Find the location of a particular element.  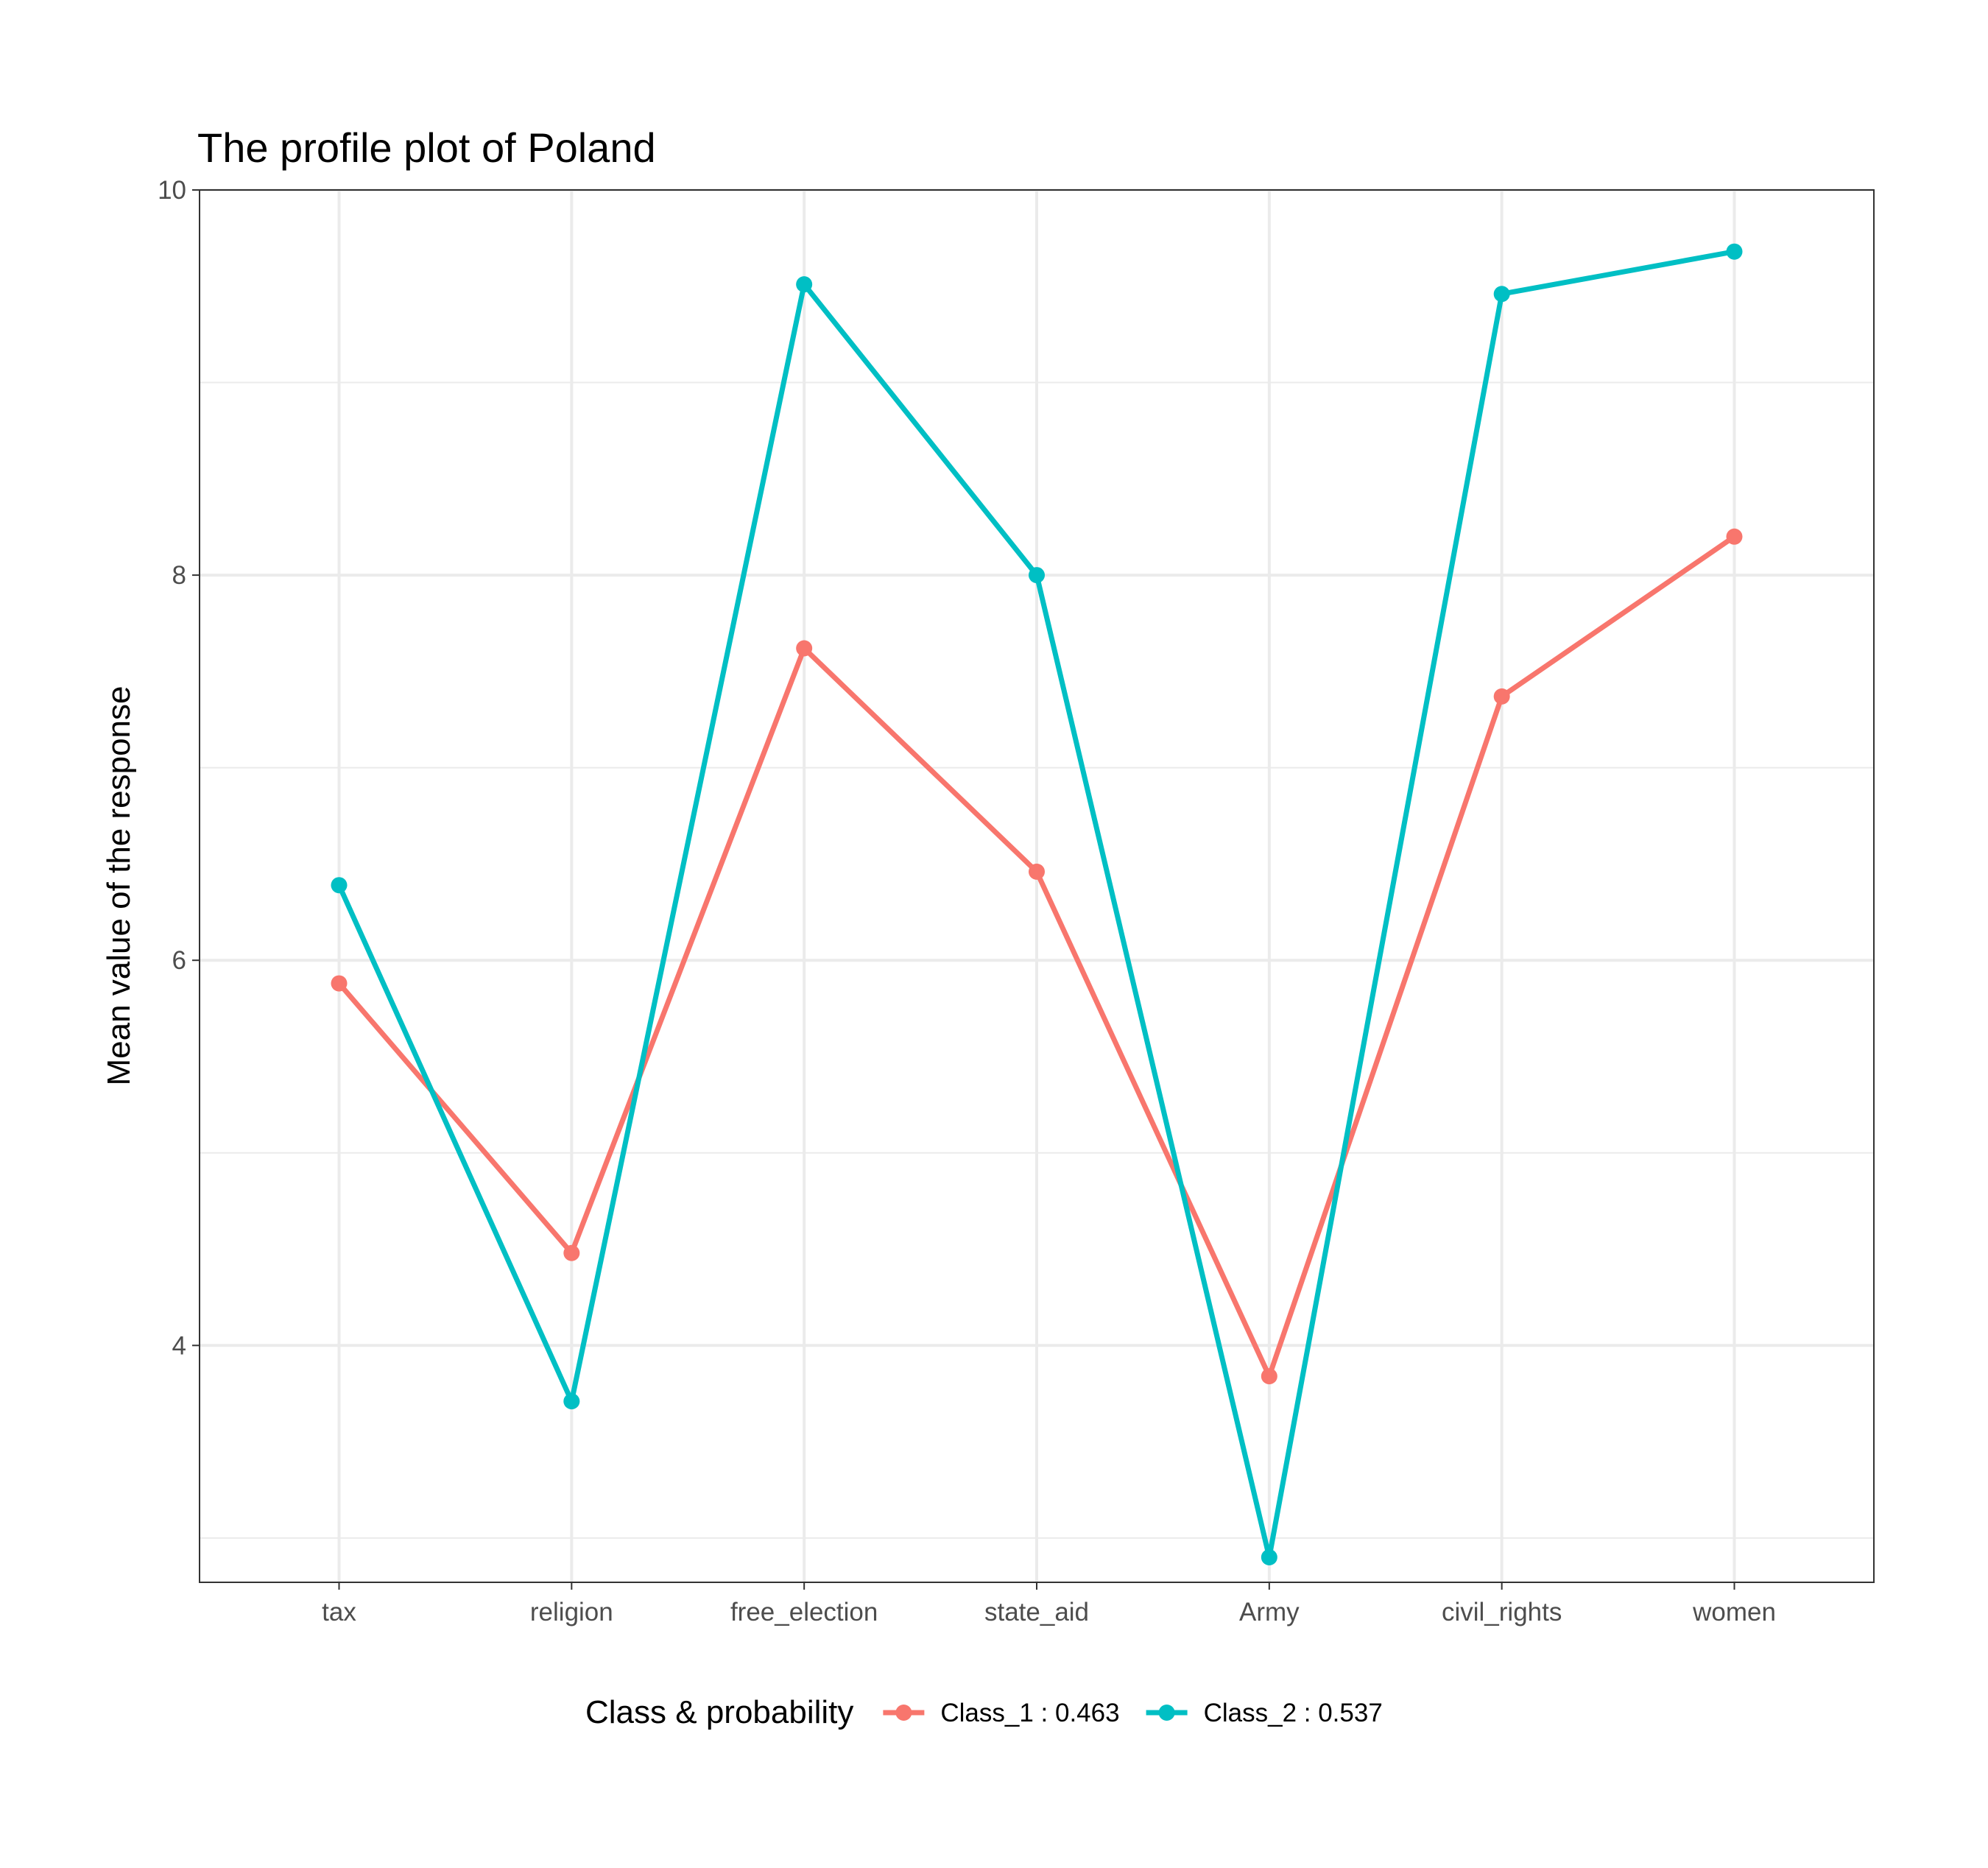

x-tick-label: tax is located at coordinates (339, 1612).